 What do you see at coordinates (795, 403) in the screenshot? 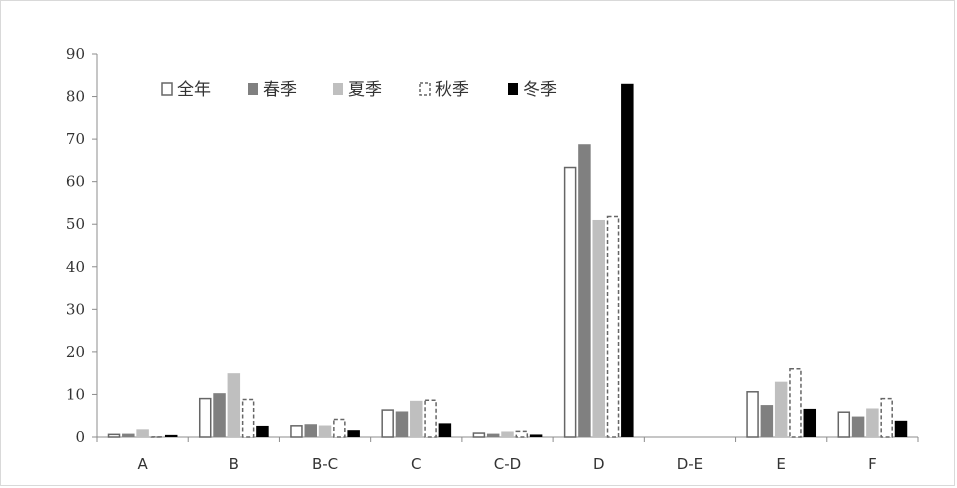
I see `bar-E-秋季` at bounding box center [795, 403].